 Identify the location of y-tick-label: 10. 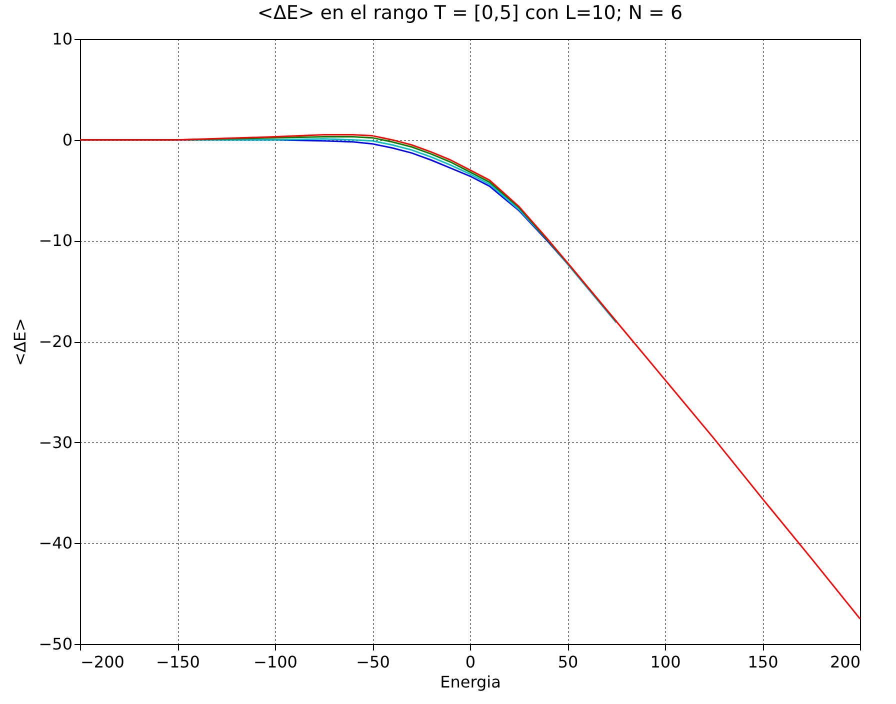
(62, 39).